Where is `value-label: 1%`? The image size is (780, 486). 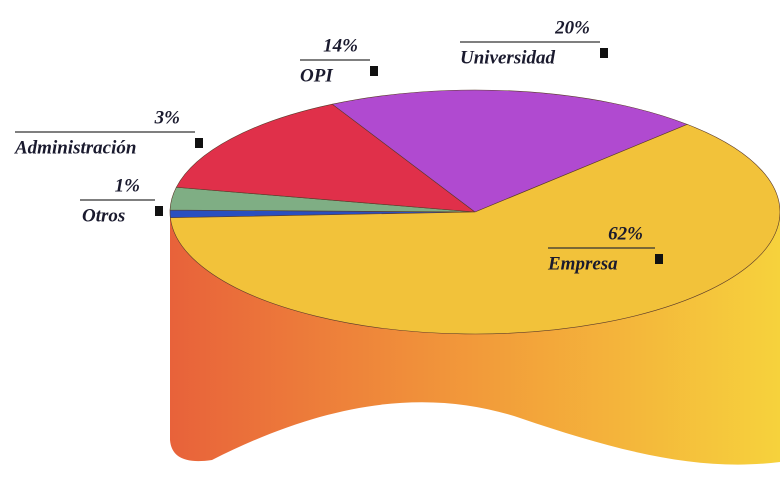 value-label: 1% is located at coordinates (127, 185).